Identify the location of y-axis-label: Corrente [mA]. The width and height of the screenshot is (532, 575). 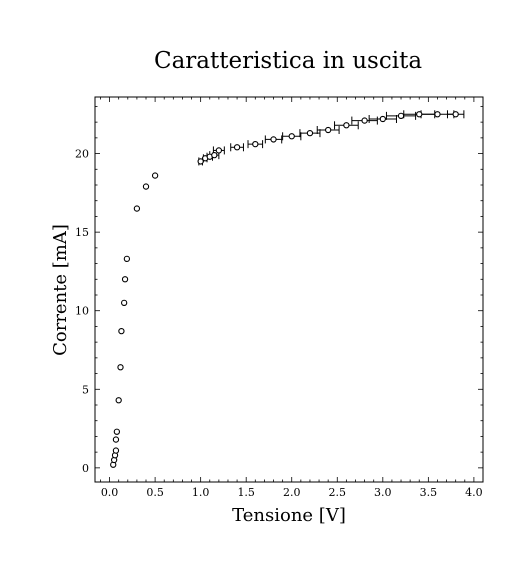
(60, 290).